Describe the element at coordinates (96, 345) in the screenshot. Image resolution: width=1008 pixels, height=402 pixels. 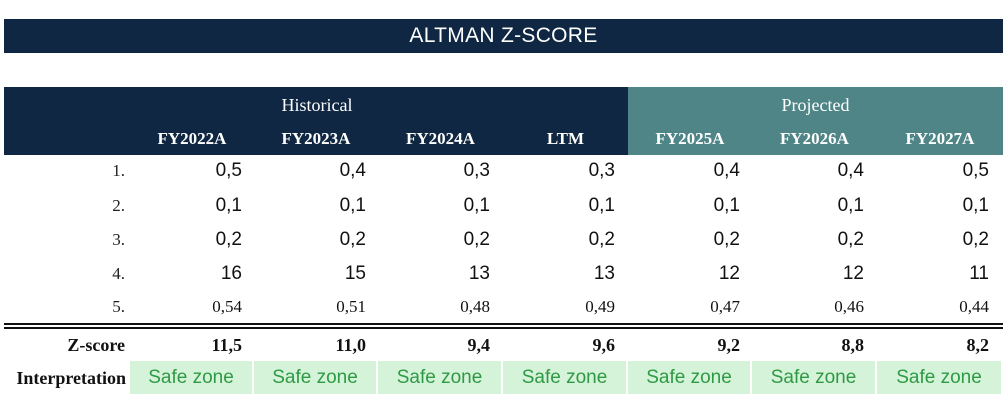
I see `zscore-label: Z-score` at that location.